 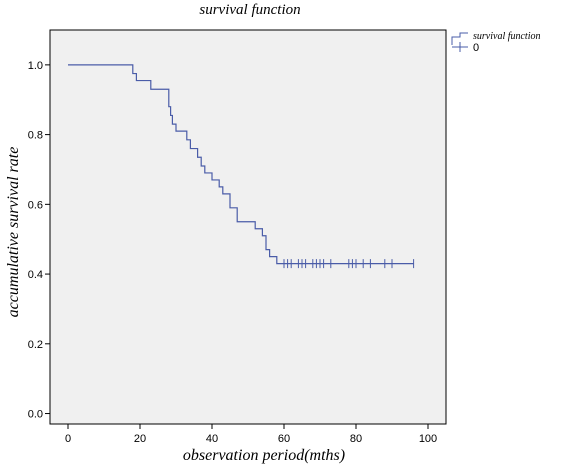 What do you see at coordinates (68, 439) in the screenshot?
I see `x-tick-label: 0` at bounding box center [68, 439].